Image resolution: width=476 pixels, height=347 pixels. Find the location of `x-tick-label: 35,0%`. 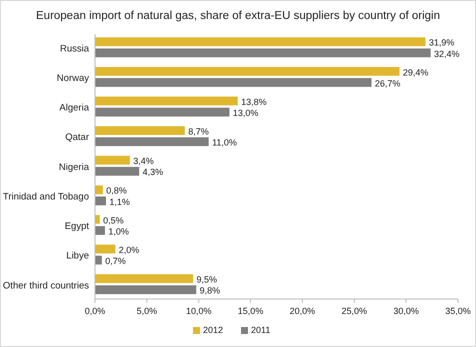

x-tick-label: 35,0% is located at coordinates (458, 311).